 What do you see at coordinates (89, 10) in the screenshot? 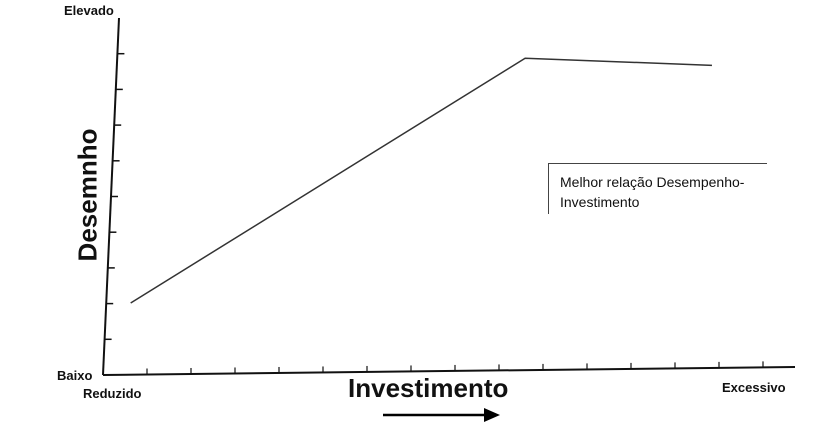
I see `y-high-label: Elevado` at bounding box center [89, 10].